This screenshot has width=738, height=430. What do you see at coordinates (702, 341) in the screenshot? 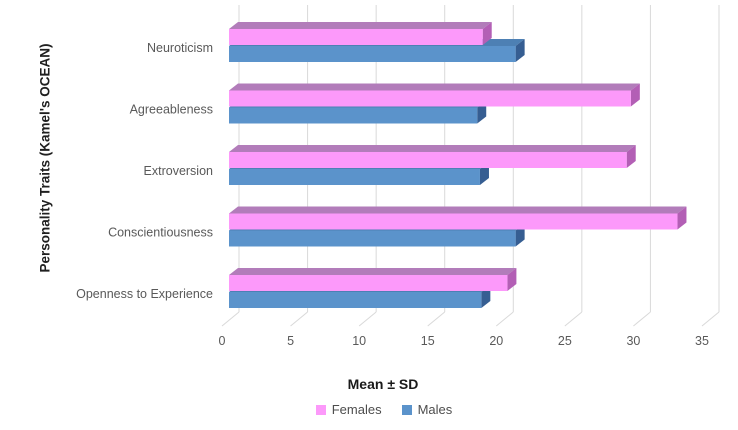
I see `x-tick-label-35: 35` at bounding box center [702, 341].